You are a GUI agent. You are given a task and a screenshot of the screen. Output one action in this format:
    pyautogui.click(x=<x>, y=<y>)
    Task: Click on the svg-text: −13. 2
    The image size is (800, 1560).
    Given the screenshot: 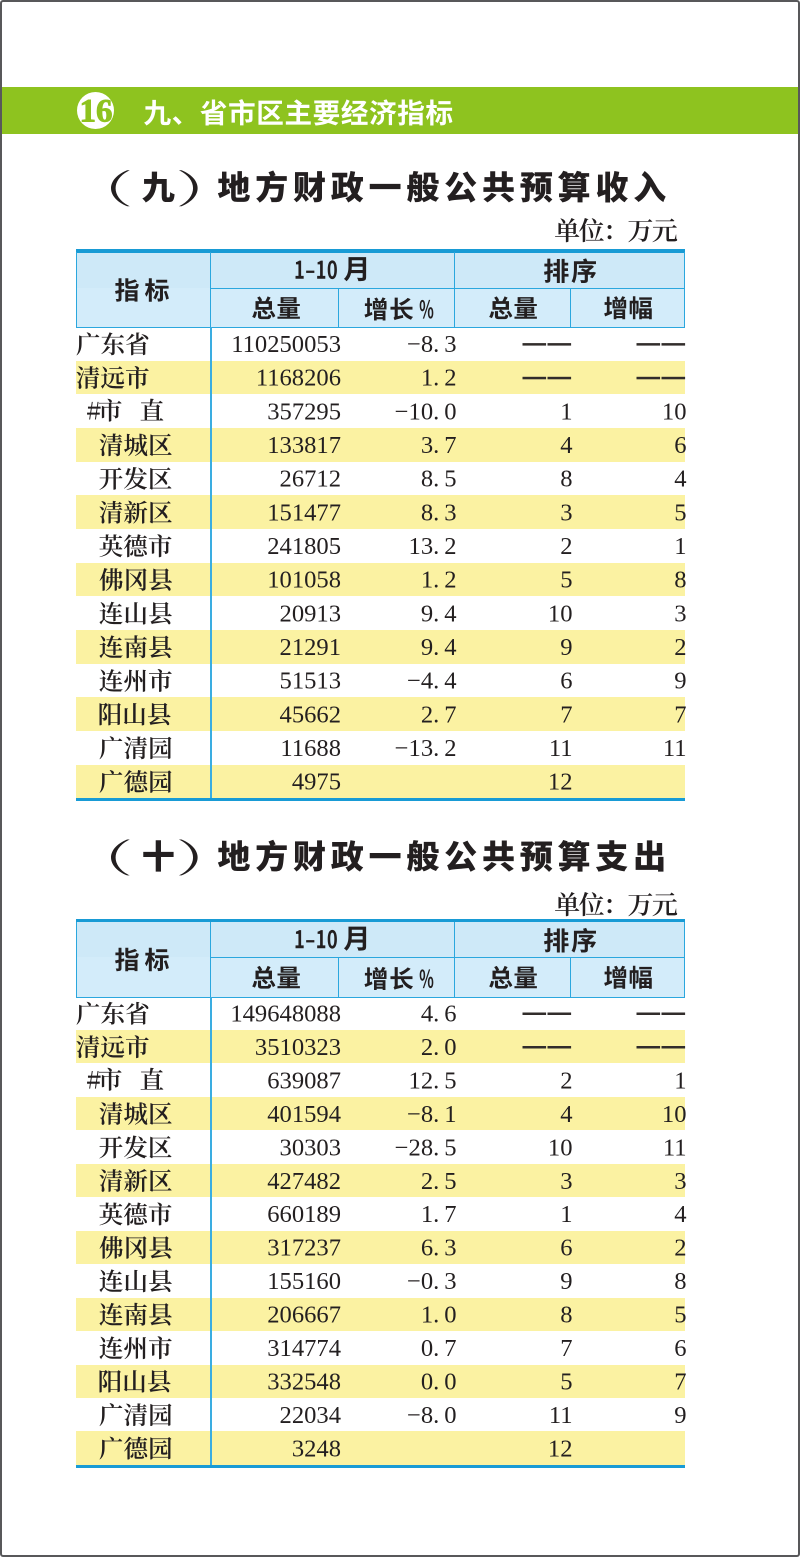 What is the action you would take?
    pyautogui.click(x=426, y=748)
    